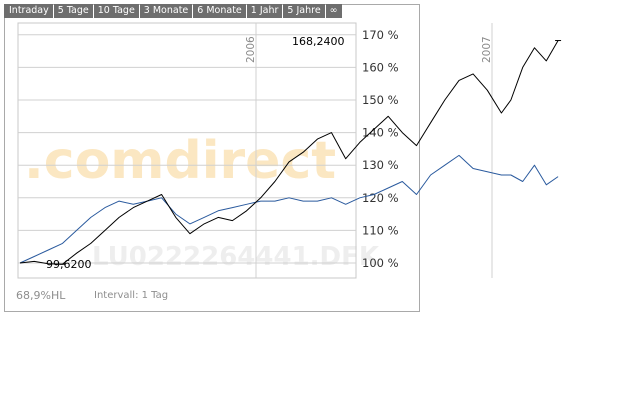  What do you see at coordinates (219, 11) in the screenshot?
I see `tab-6-monate: 6 Monate` at bounding box center [219, 11].